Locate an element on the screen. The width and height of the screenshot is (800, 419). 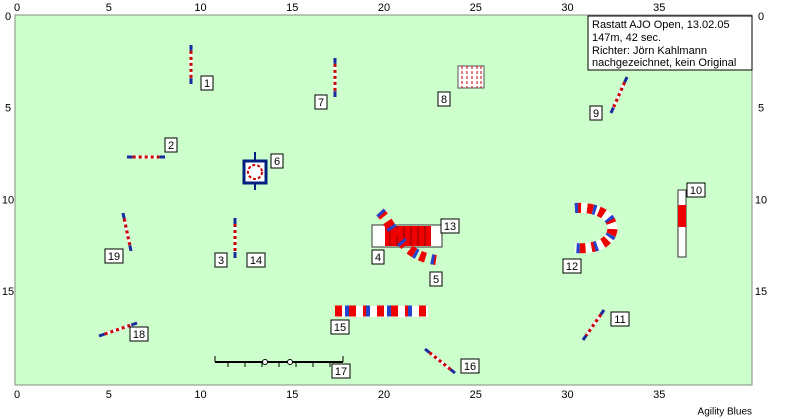
info-line: nachgezeichnet, kein Original is located at coordinates (664, 63).